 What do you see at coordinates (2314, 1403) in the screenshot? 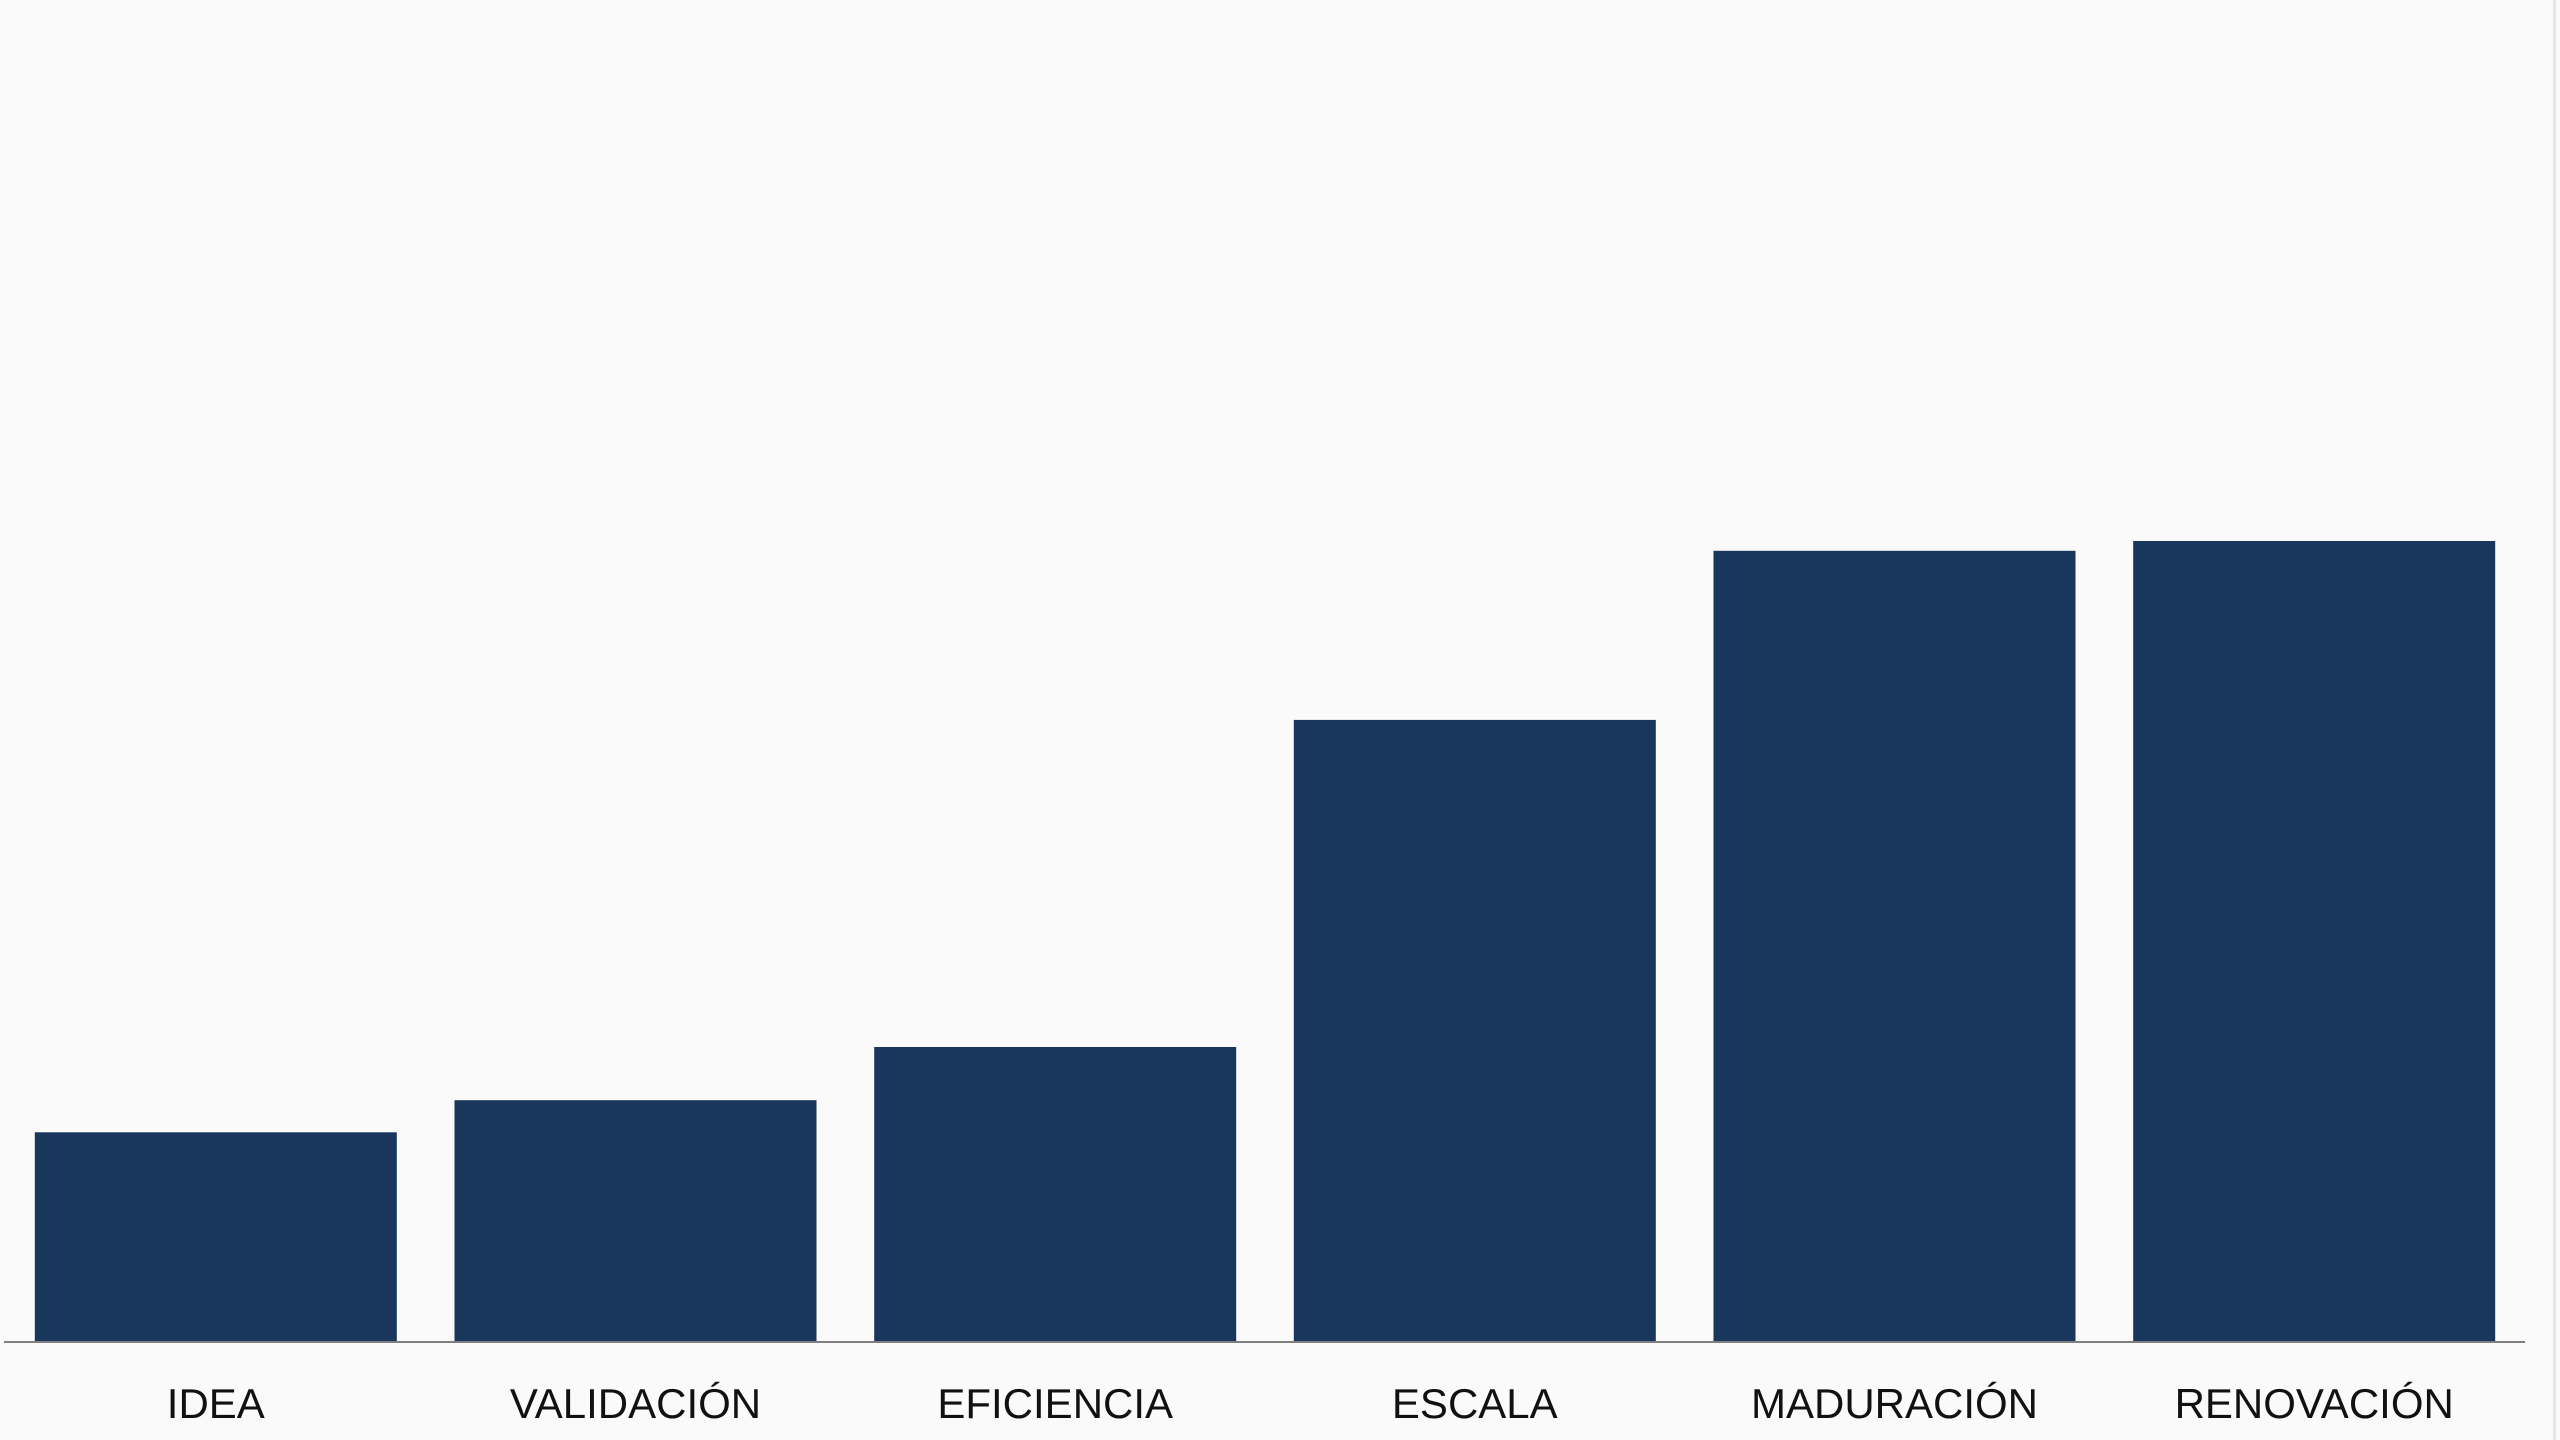
I see `x-tick-label: RENOVACIÓN` at bounding box center [2314, 1403].